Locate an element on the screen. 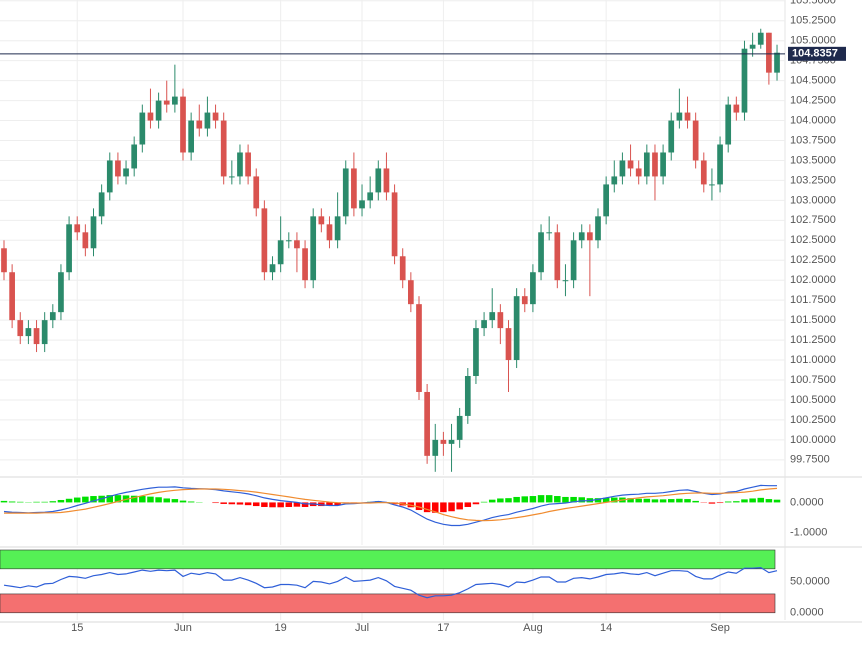 The height and width of the screenshot is (652, 862). last-price-label: 104.8357 is located at coordinates (815, 54).